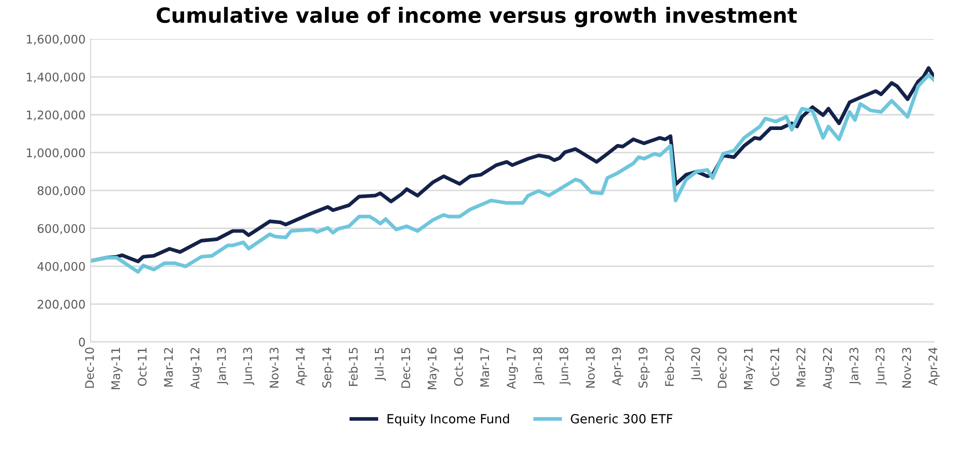  Describe the element at coordinates (696, 364) in the screenshot. I see `x-tick-label: Jul-20` at that location.